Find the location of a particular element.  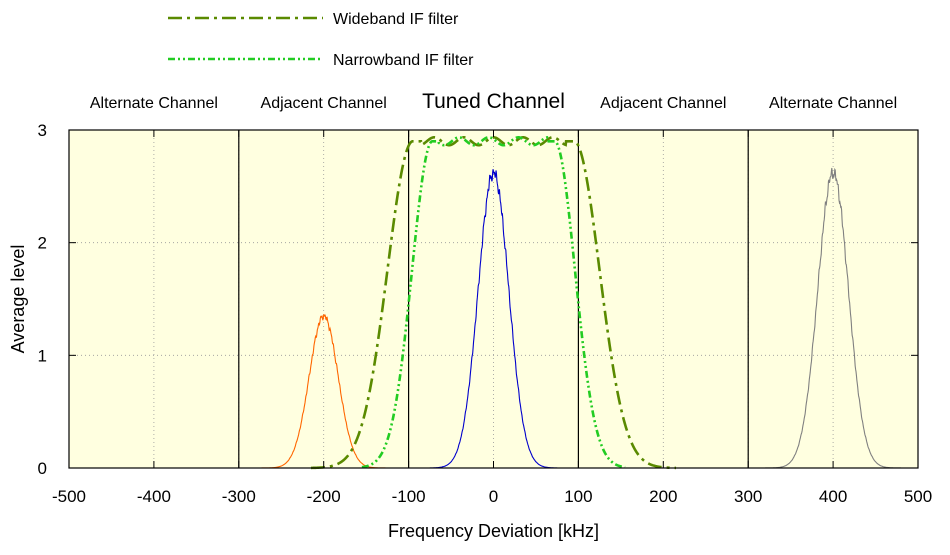

y-tick-label: 1 is located at coordinates (42, 355).